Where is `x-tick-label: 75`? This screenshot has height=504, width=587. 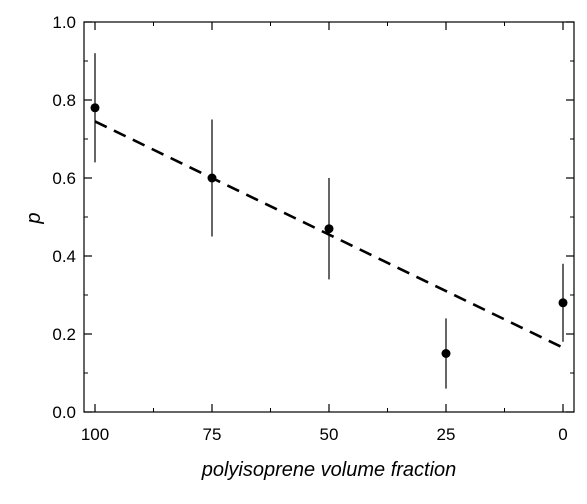 x-tick-label: 75 is located at coordinates (212, 434).